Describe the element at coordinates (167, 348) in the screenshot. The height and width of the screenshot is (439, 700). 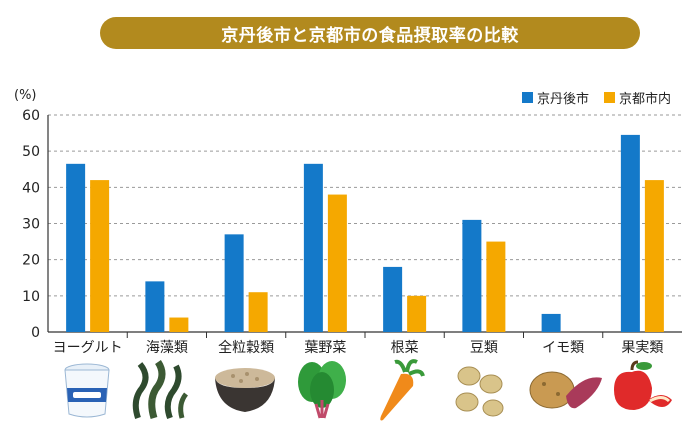
I see `x-tick-label: 海藻類` at that location.